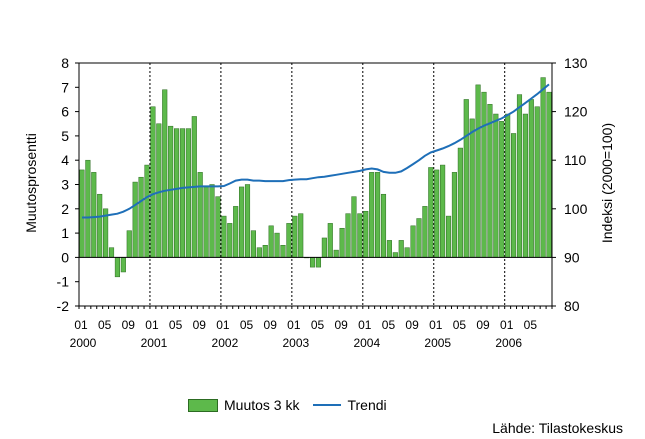 The image size is (645, 439). What do you see at coordinates (437, 343) in the screenshot?
I see `year-tick-label: 2005` at bounding box center [437, 343].